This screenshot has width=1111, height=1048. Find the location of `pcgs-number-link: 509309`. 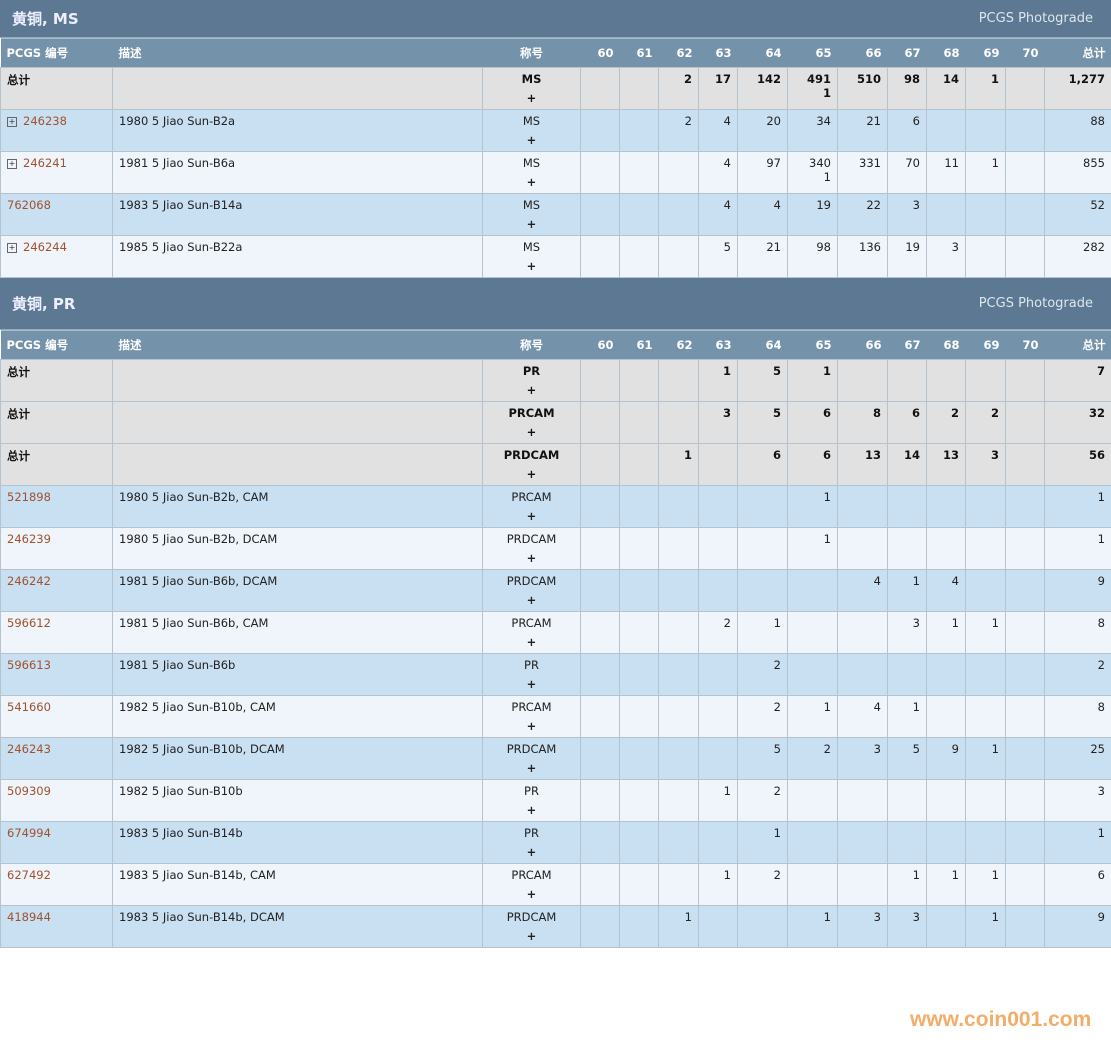

pcgs-number-link: 509309 is located at coordinates (29, 791).